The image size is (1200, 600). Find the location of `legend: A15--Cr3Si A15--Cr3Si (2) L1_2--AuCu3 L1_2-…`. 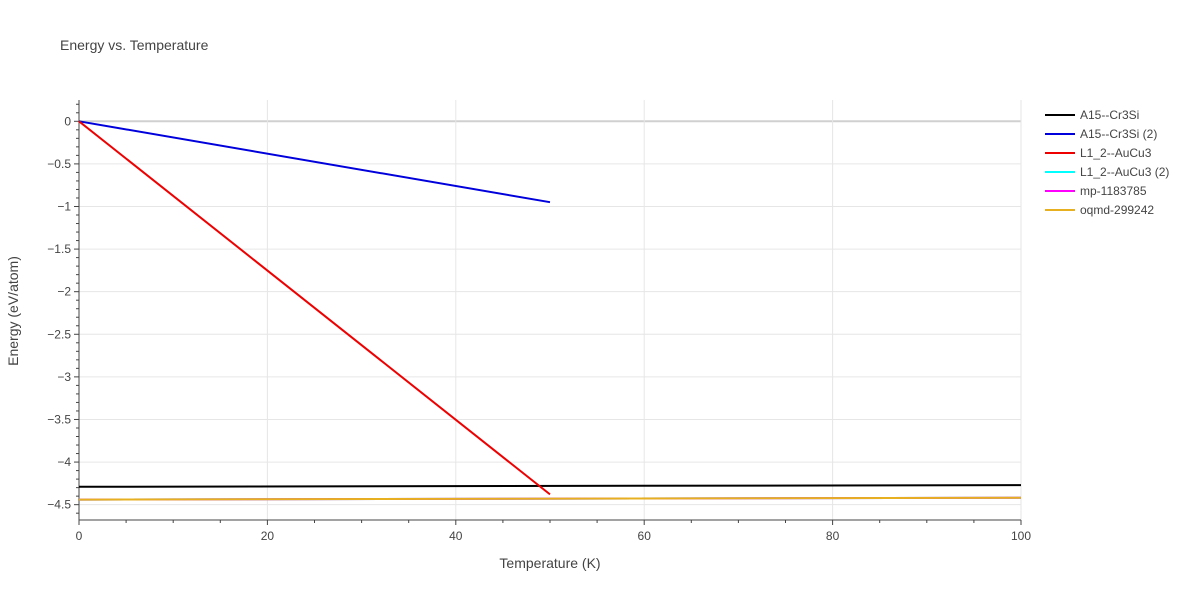

legend: A15--Cr3Si A15--Cr3Si (2) L1_2--AuCu3 L1_2-… is located at coordinates (1107, 162).